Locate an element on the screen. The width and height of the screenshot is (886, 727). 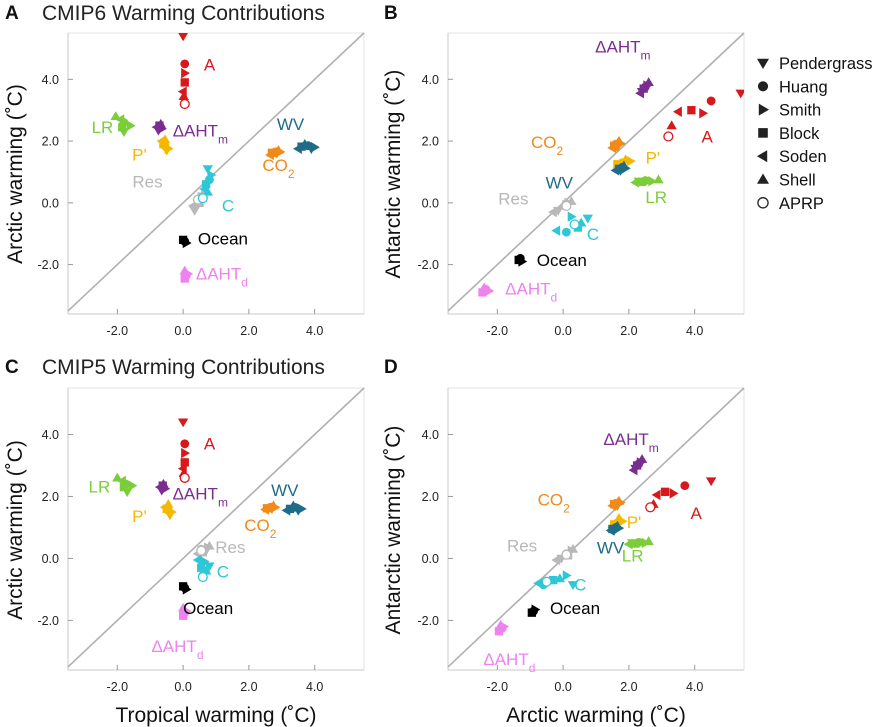
legend: Pendergrass Huang Smith Block Soden Shell APRP is located at coordinates (815, 134).